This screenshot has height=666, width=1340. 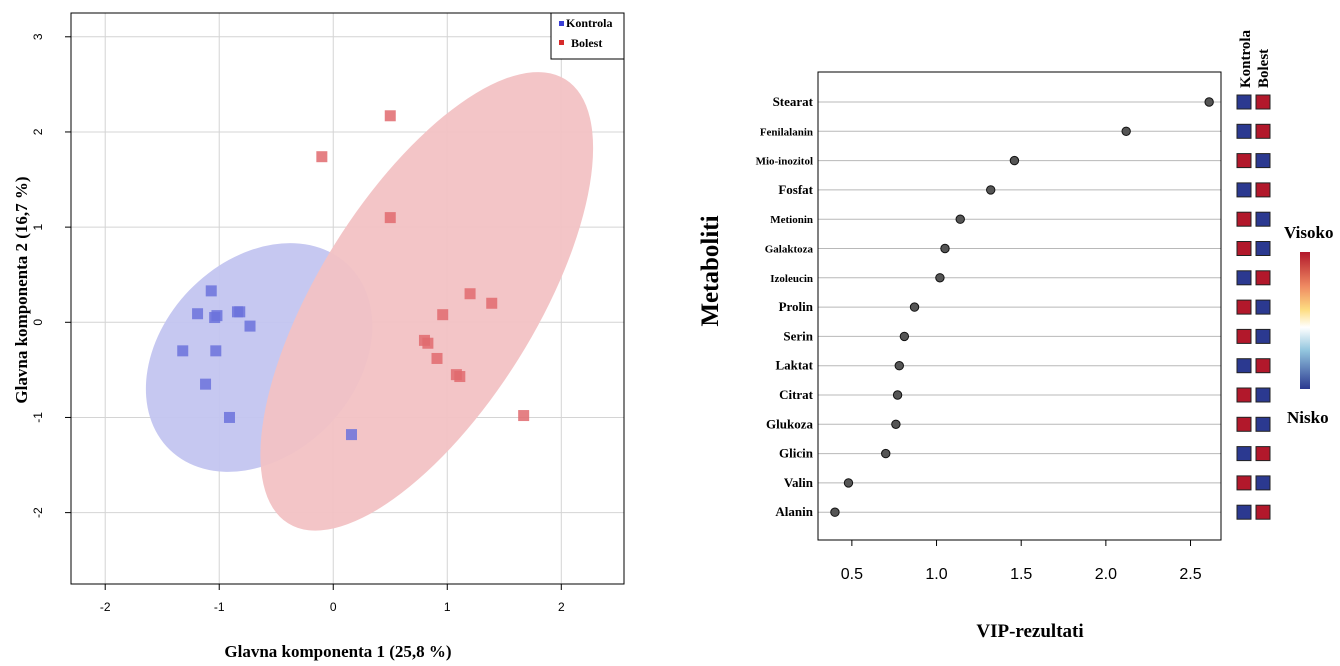 I want to click on pca-y-tick-label: 2, so click(x=38, y=131).